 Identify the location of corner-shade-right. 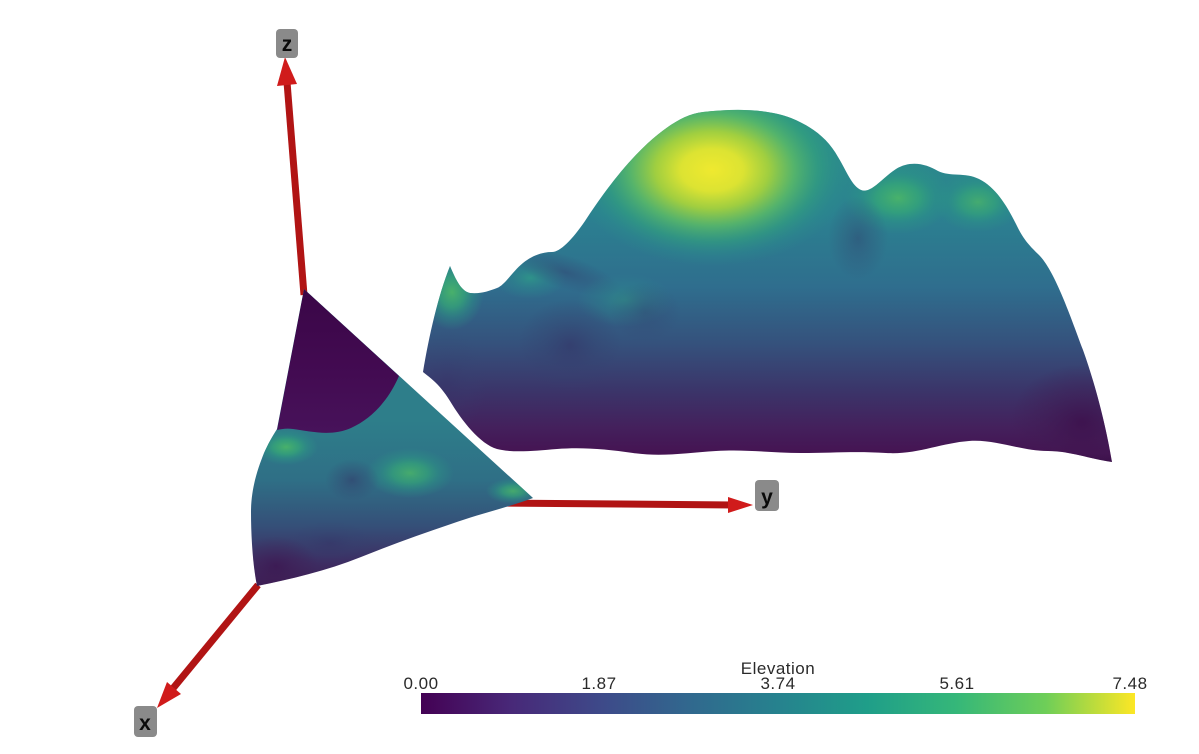
(1061, 413).